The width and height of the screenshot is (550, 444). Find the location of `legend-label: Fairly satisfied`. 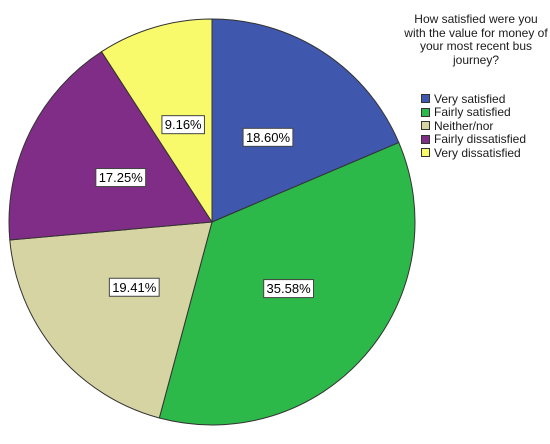

legend-label: Fairly satisfied is located at coordinates (472, 112).